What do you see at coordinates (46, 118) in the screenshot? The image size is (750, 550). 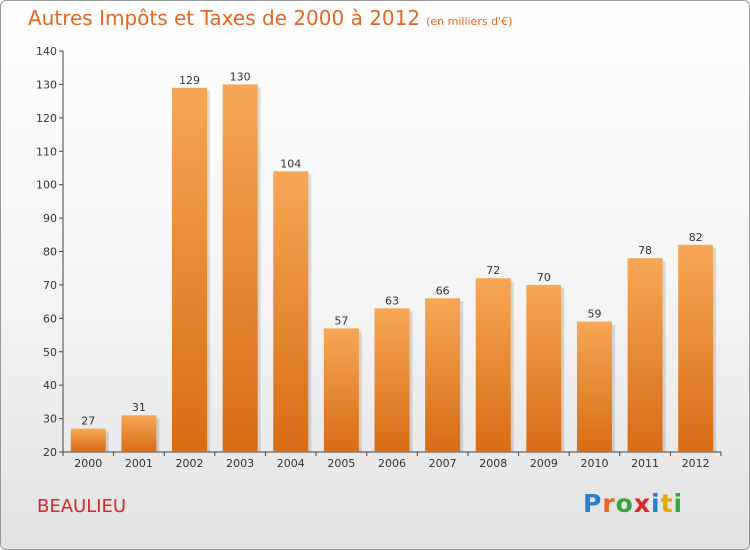 I see `y-tick-label: 120` at bounding box center [46, 118].